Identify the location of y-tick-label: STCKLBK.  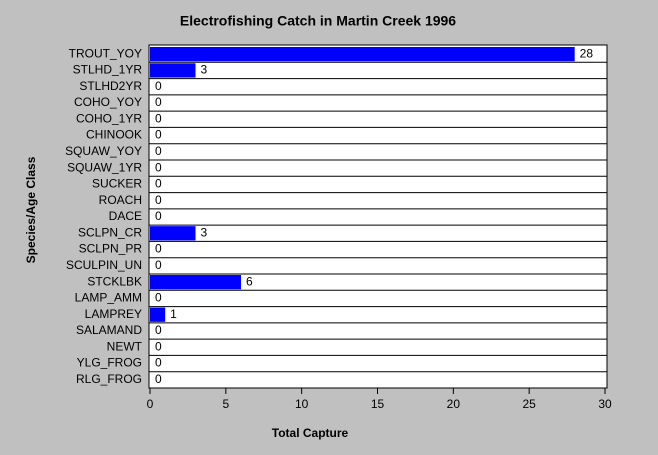
(114, 281).